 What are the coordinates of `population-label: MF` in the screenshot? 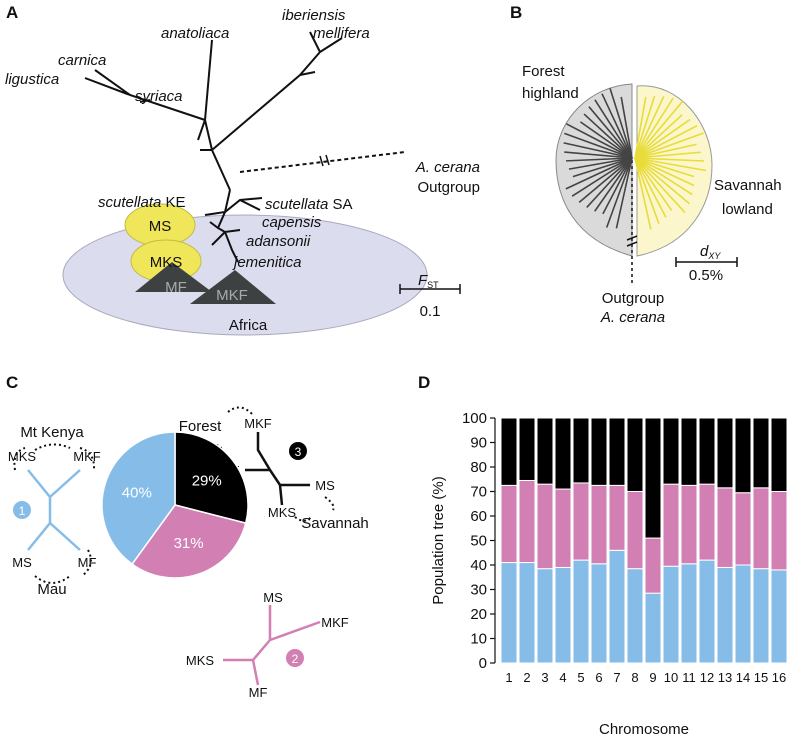 It's located at (176, 287).